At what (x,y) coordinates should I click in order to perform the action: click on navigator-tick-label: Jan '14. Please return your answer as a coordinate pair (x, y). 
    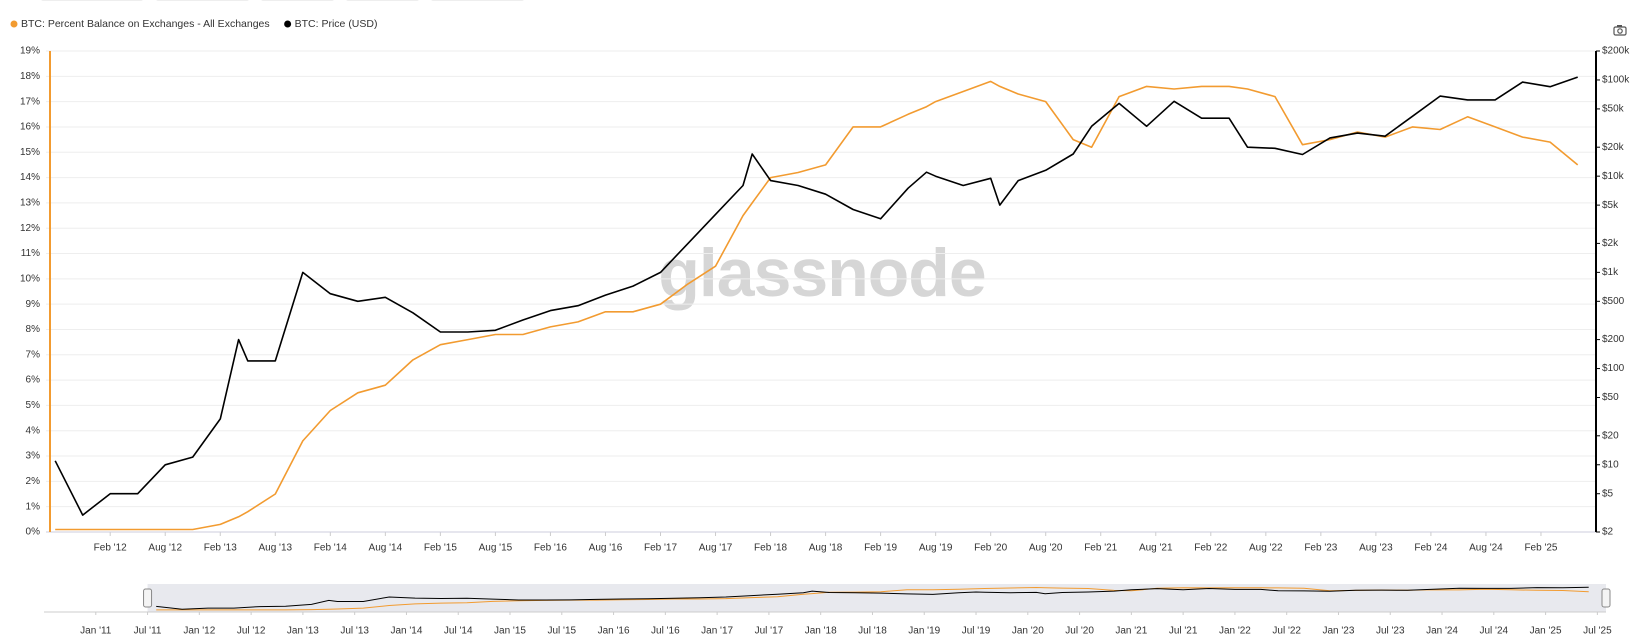
    Looking at the image, I should click on (406, 631).